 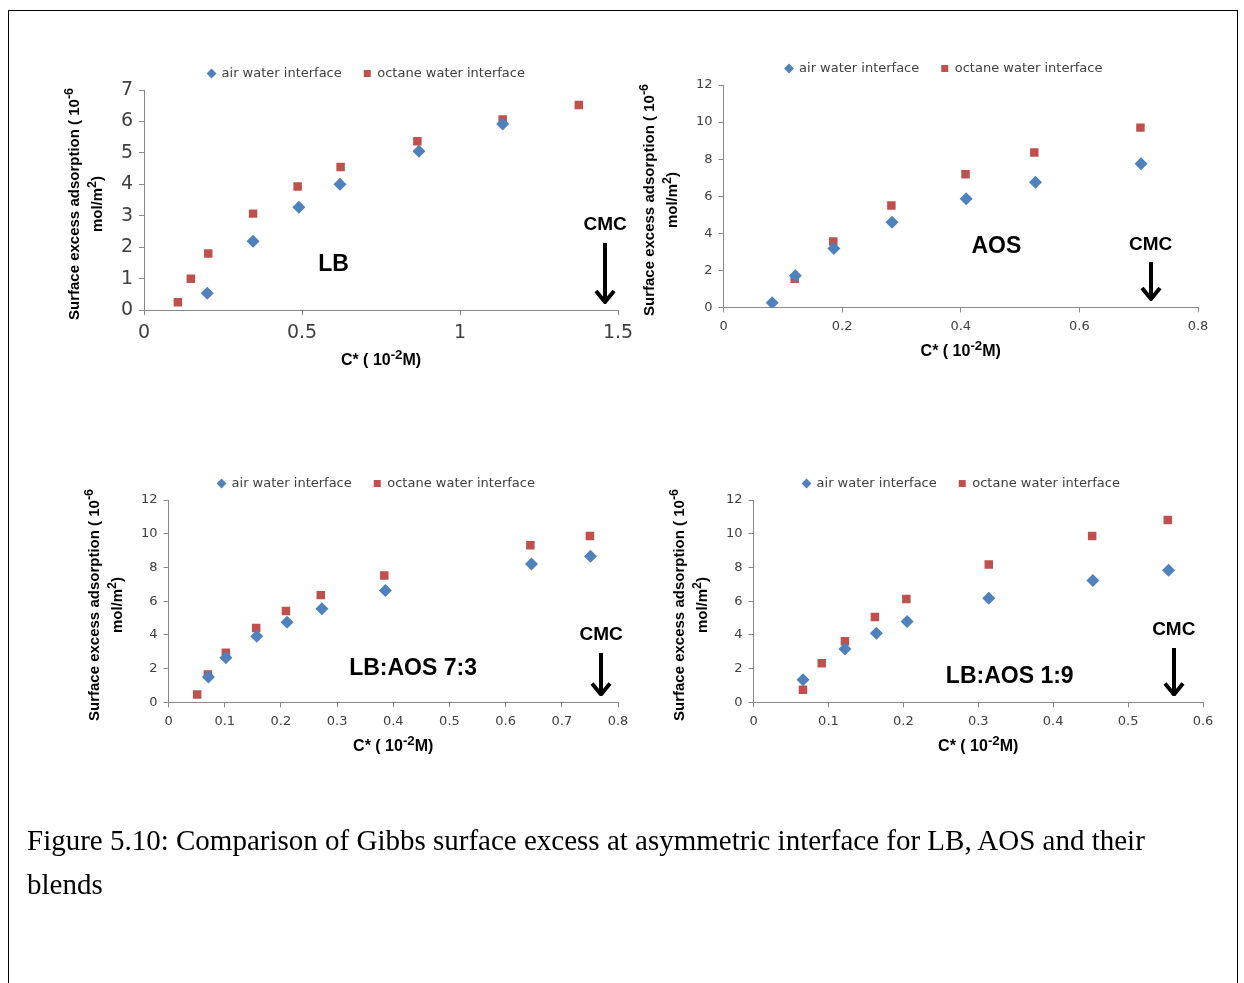 I want to click on annotation: LB, so click(x=333, y=262).